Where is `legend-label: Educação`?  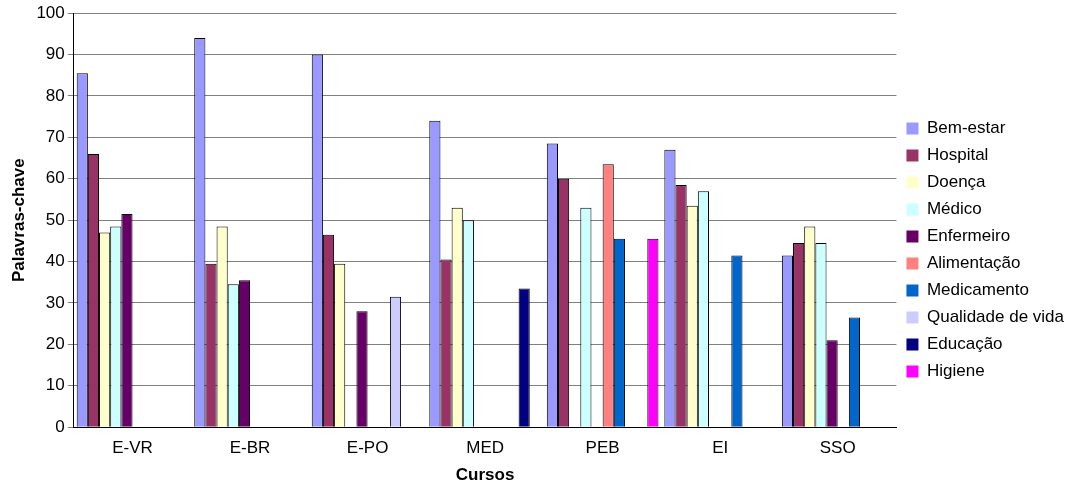
legend-label: Educação is located at coordinates (964, 344).